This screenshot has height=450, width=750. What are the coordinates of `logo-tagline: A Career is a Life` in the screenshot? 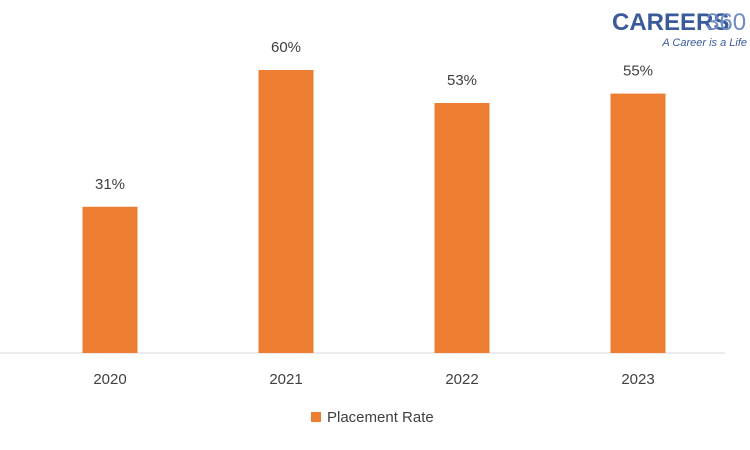 It's located at (704, 43).